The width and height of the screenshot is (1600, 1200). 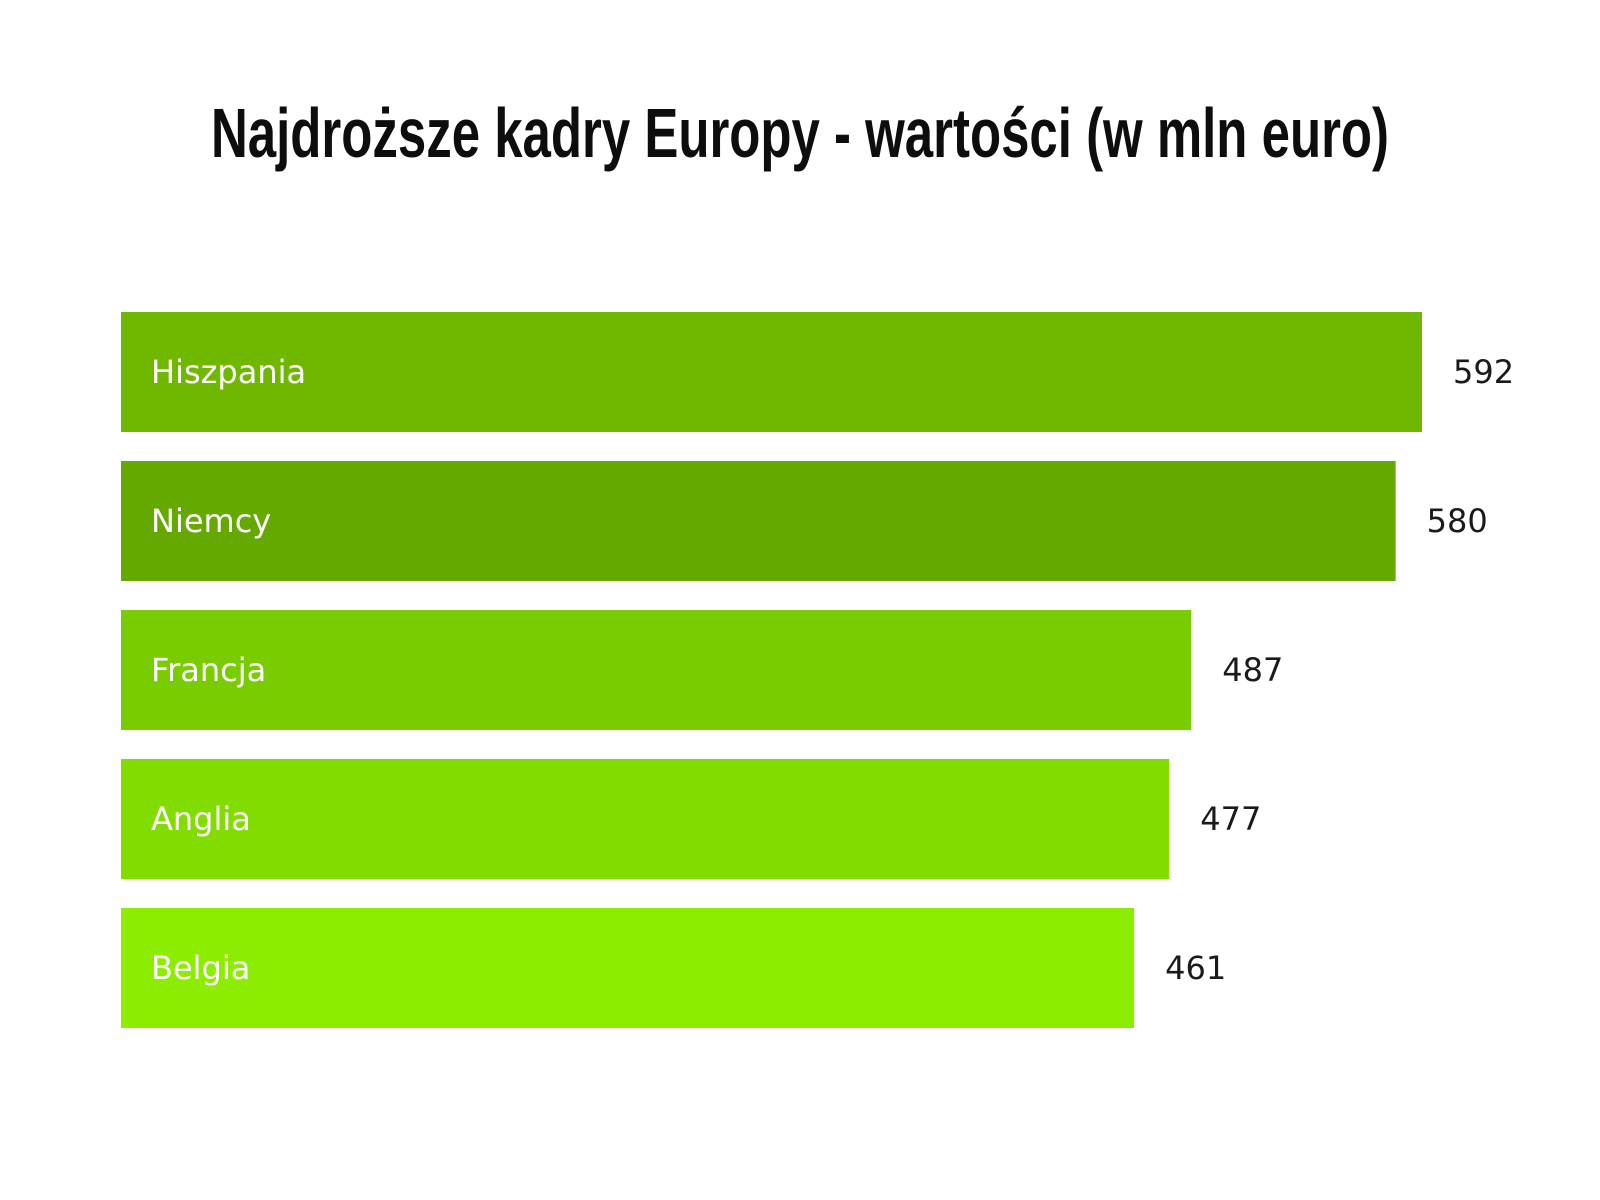 I want to click on category-label: Anglia, so click(x=201, y=819).